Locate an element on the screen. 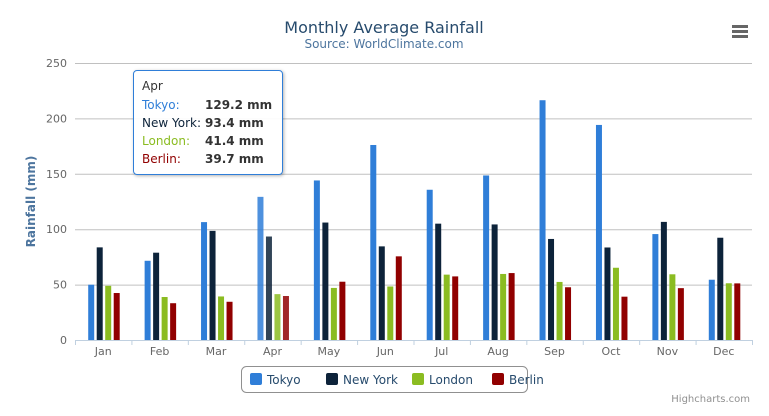 The height and width of the screenshot is (416, 769). tooltip-row: Berlin: 39.7 mm is located at coordinates (208, 159).